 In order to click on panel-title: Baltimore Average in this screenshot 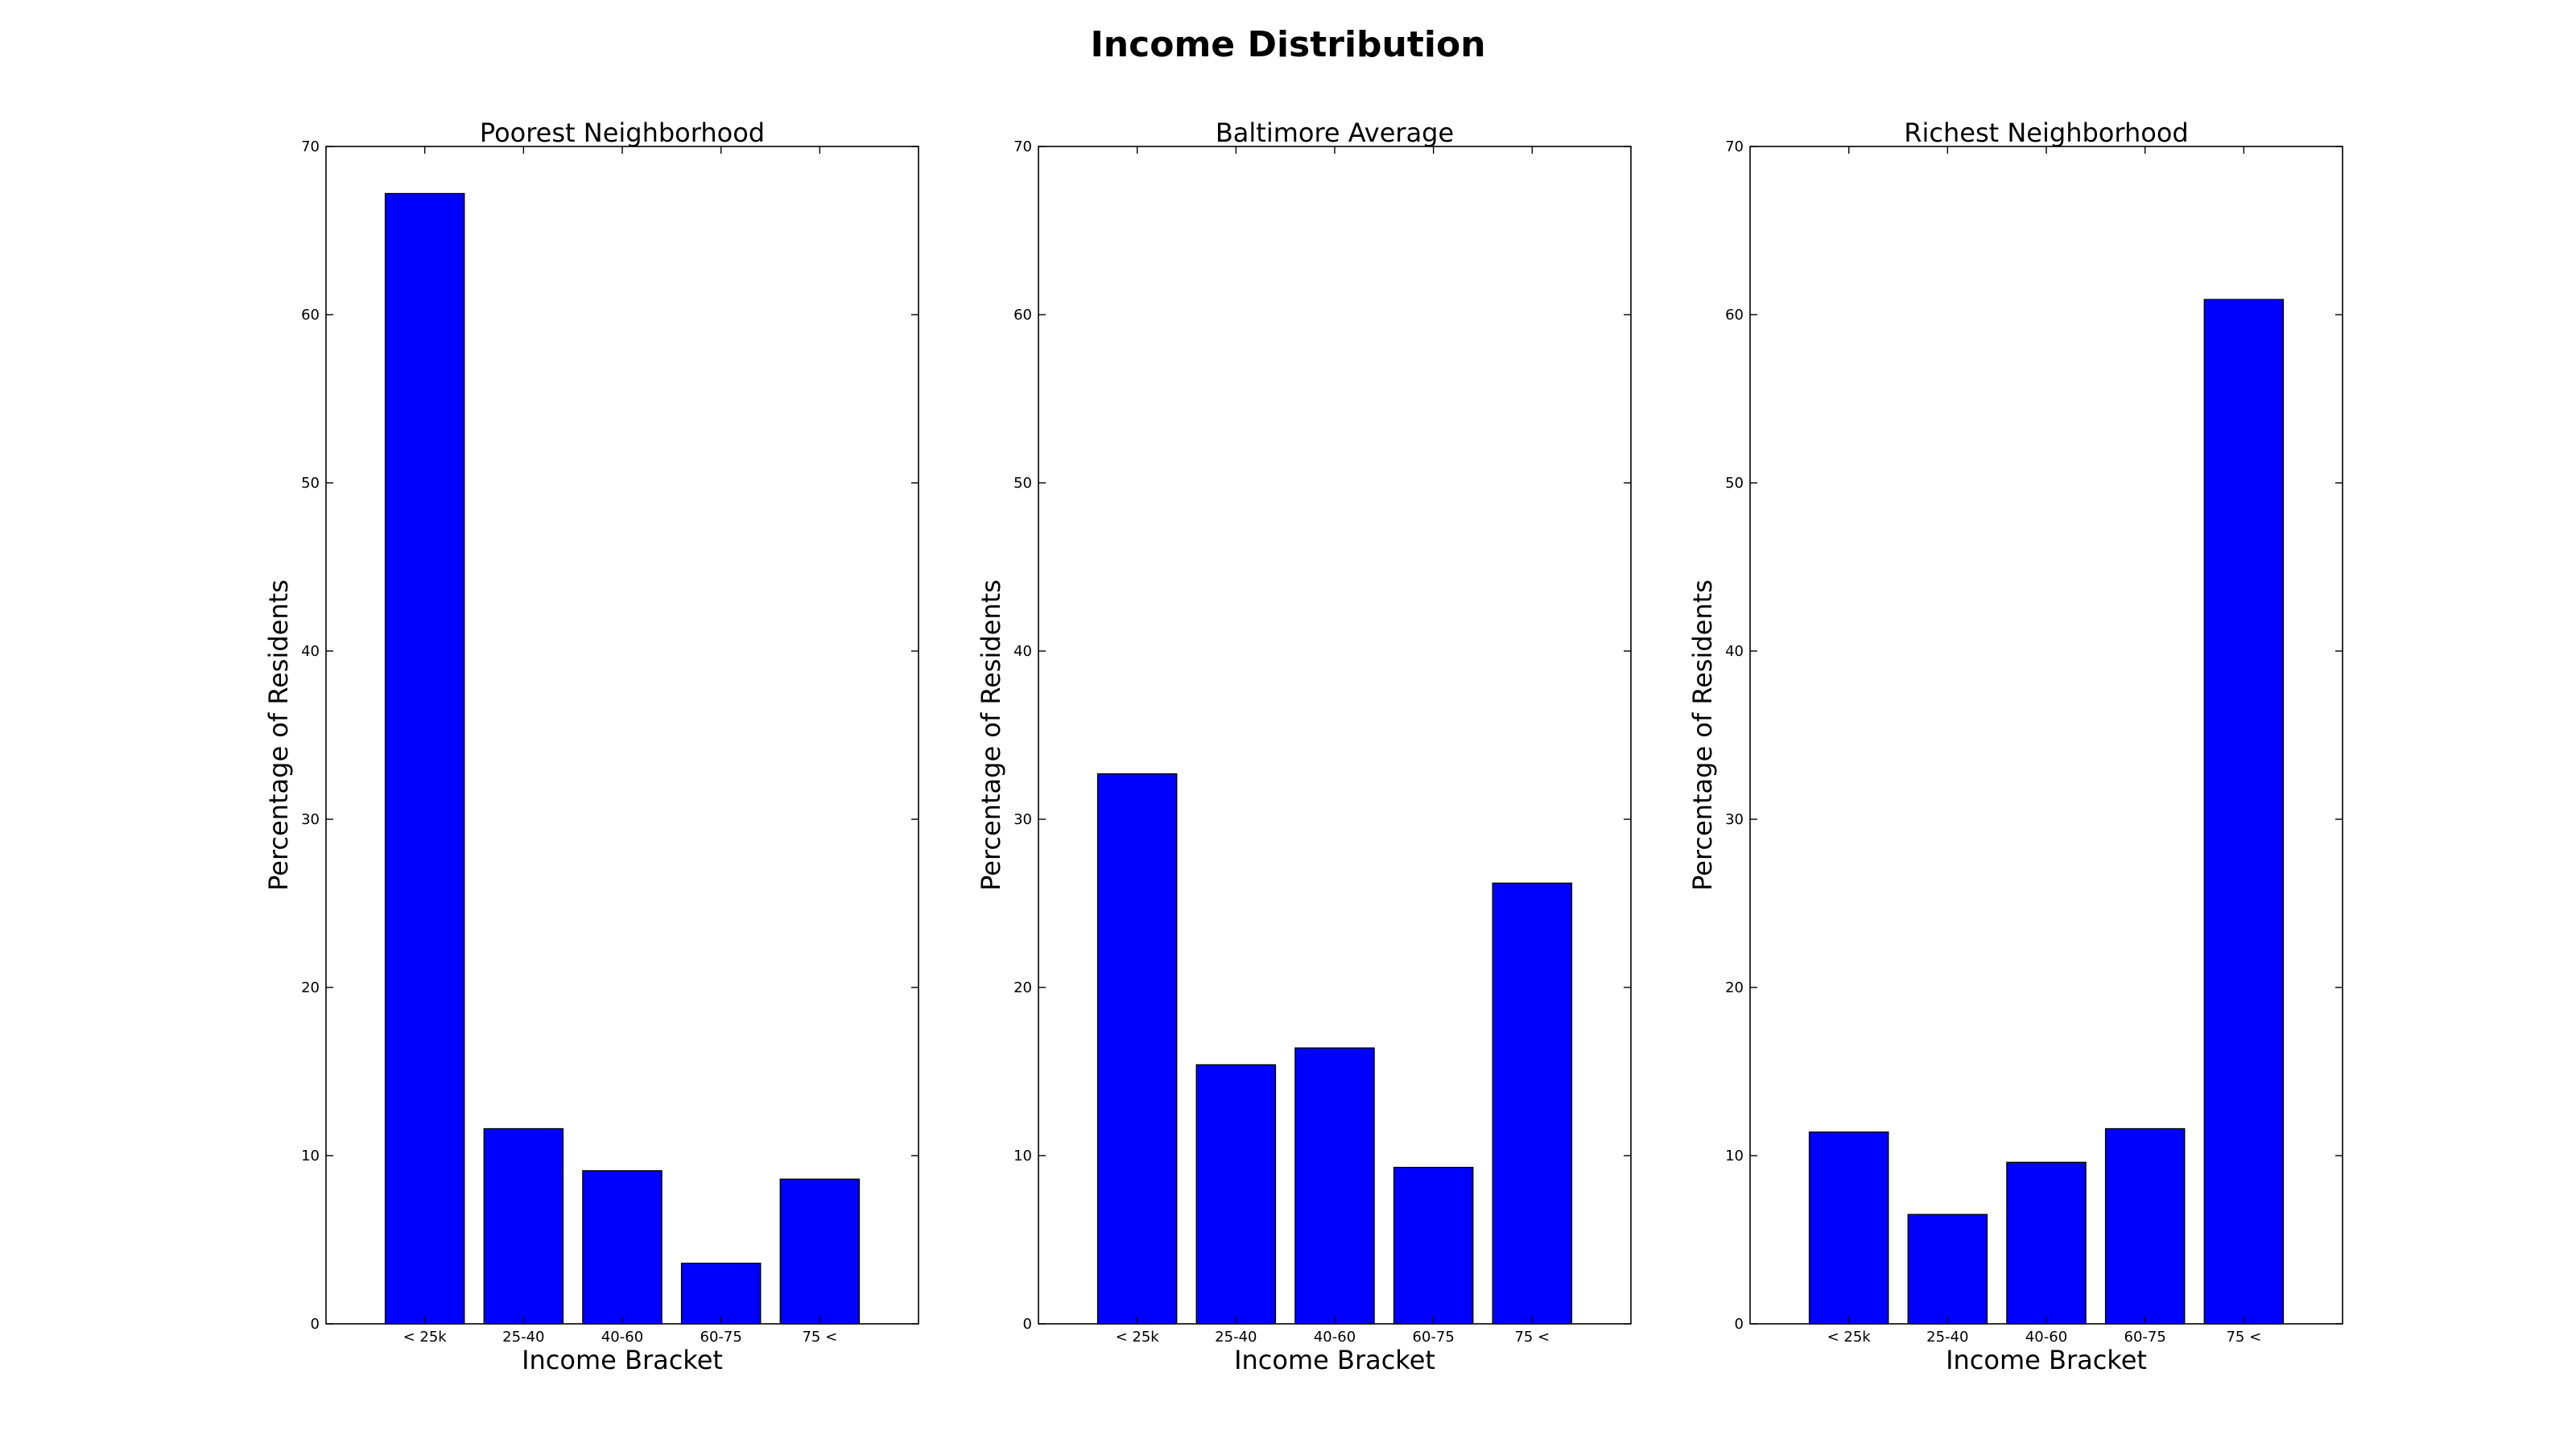, I will do `click(1335, 132)`.